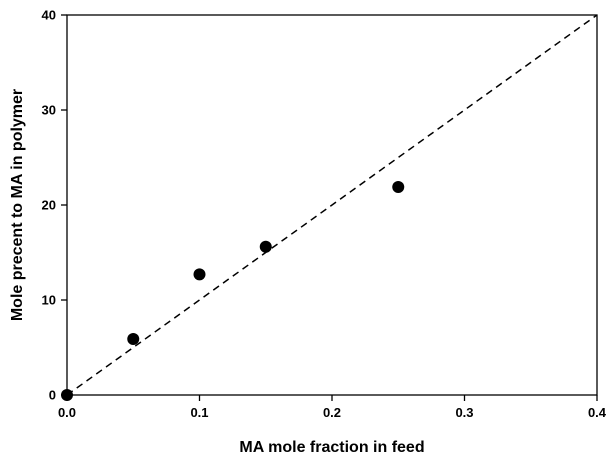 The height and width of the screenshot is (459, 608). I want to click on y-tick-label: 30, so click(49, 110).